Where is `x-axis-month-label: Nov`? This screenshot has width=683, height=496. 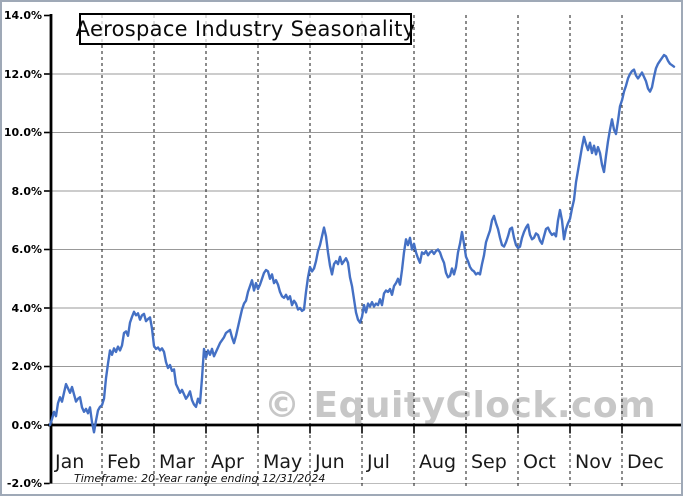
x-axis-month-label: Nov is located at coordinates (594, 462).